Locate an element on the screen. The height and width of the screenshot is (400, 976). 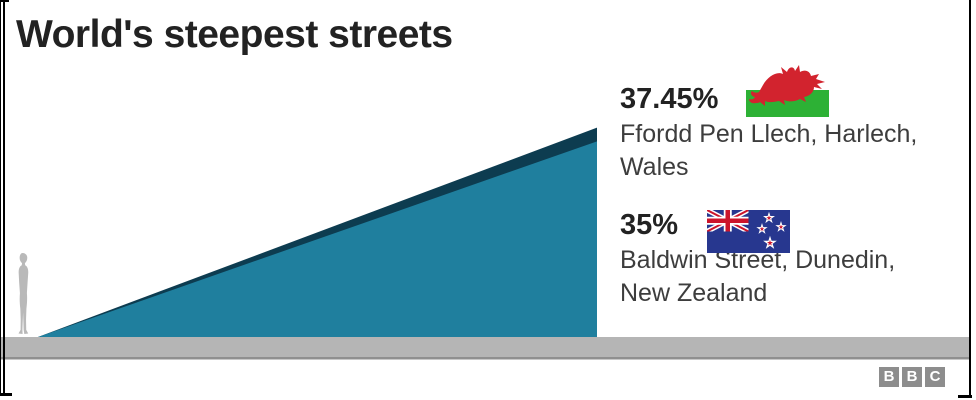
person-silhouette-icon is located at coordinates (23, 293).